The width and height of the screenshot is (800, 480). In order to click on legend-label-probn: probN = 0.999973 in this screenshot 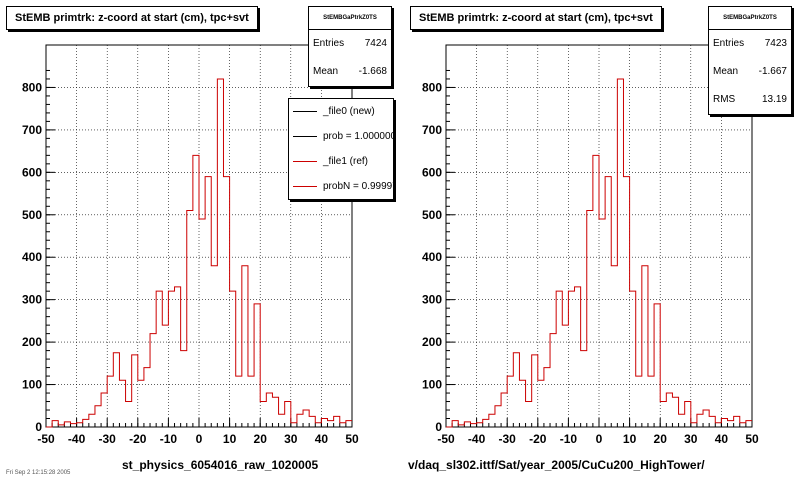, I will do `click(358, 186)`.